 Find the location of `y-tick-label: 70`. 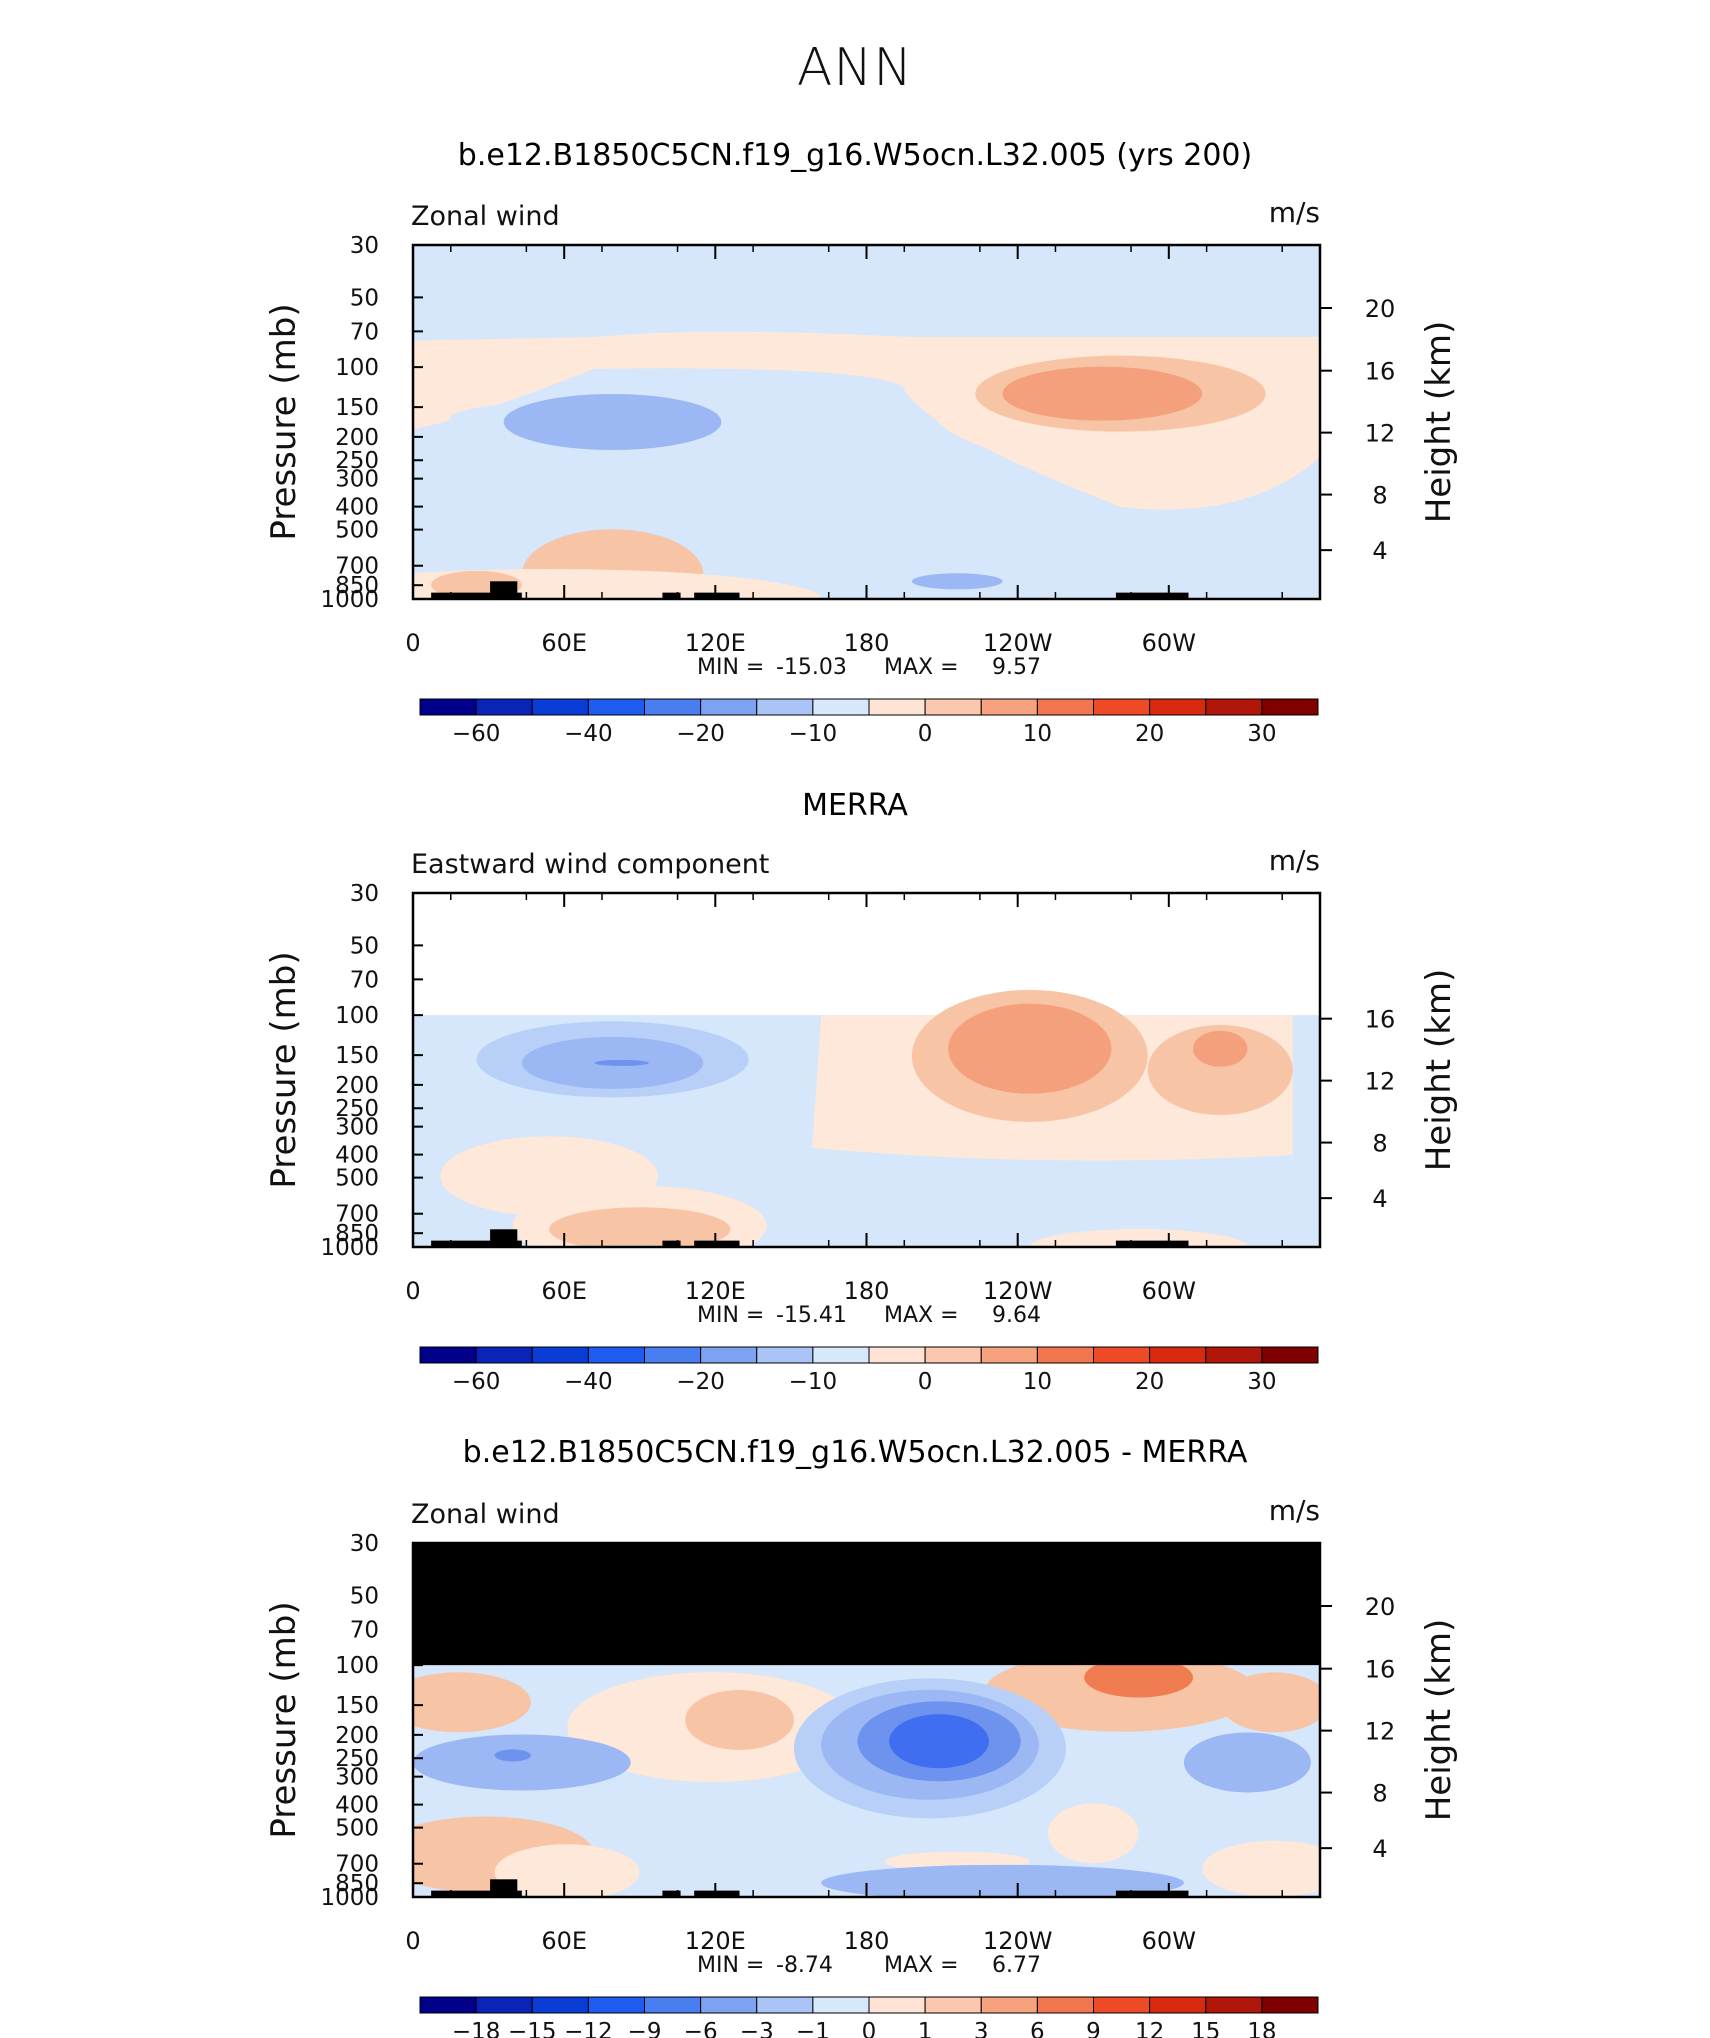

y-tick-label: 70 is located at coordinates (364, 1630).